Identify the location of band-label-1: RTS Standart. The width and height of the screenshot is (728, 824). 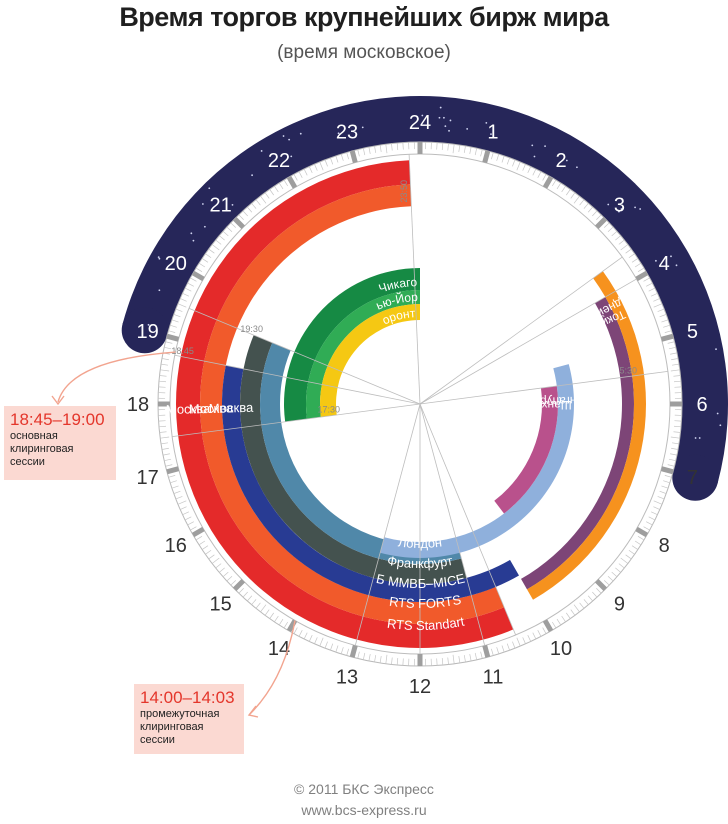
(426, 623).